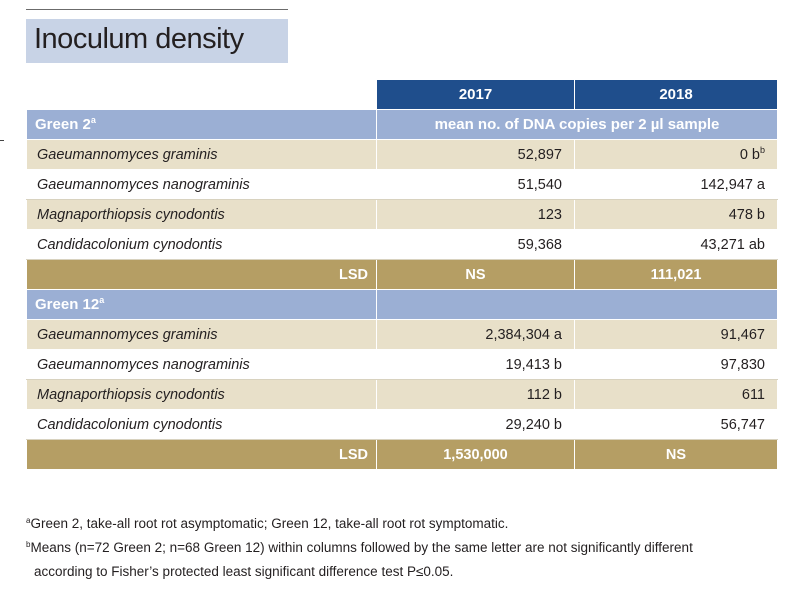  What do you see at coordinates (676, 94) in the screenshot?
I see `year-2018-header: 2018` at bounding box center [676, 94].